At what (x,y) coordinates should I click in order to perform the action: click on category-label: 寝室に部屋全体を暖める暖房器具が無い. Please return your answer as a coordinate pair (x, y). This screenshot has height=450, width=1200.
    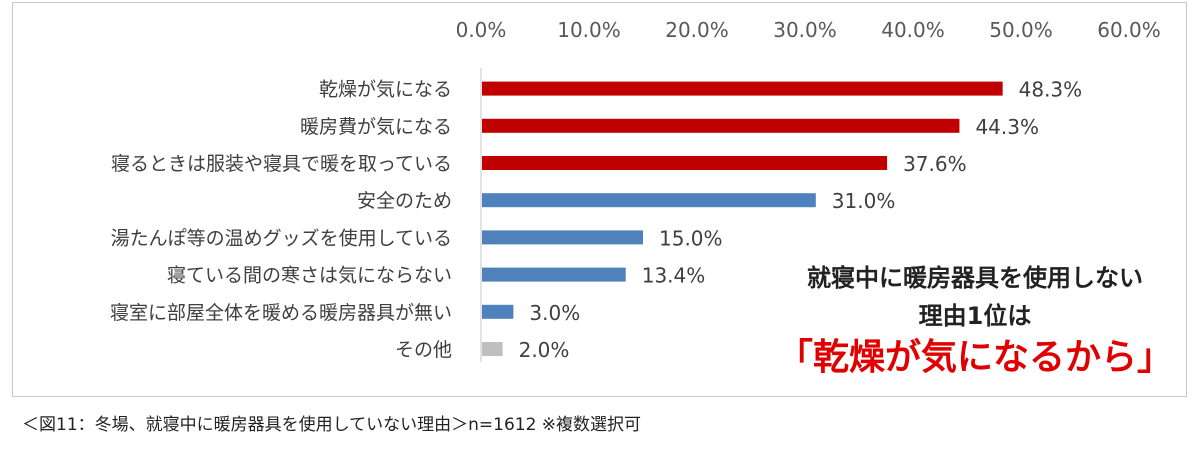
    Looking at the image, I should click on (281, 313).